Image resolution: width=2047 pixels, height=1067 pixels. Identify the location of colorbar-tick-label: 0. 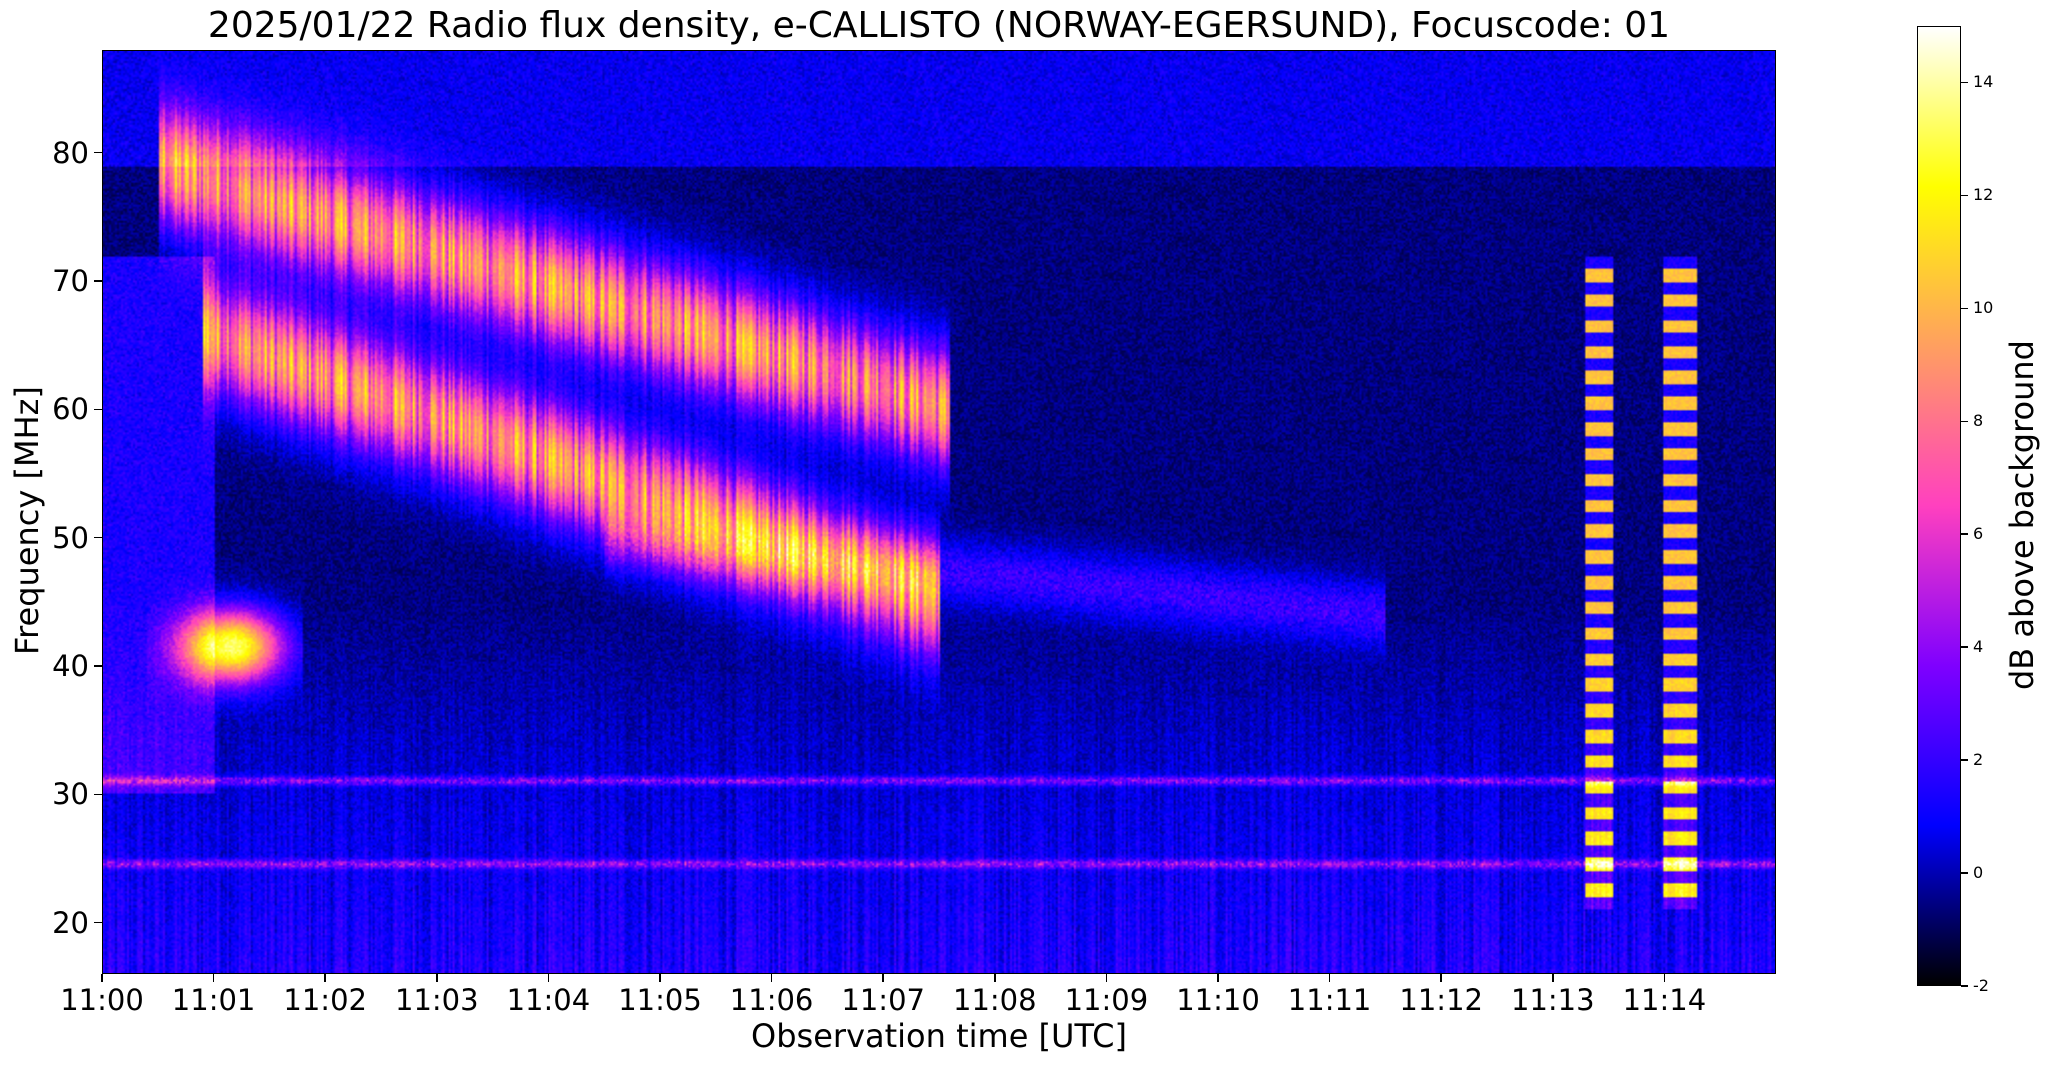
(1978, 873).